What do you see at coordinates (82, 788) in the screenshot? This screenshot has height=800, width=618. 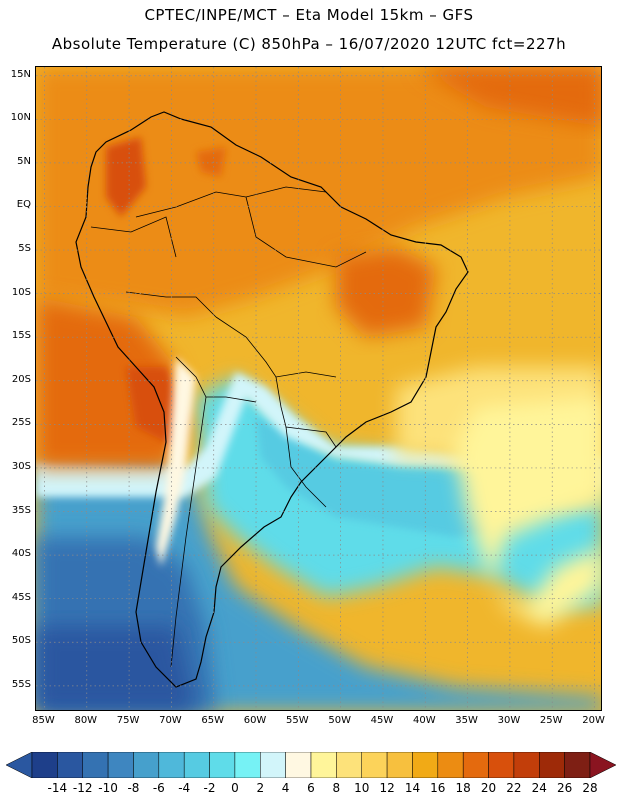 I see `colorbar-label: -12` at bounding box center [82, 788].